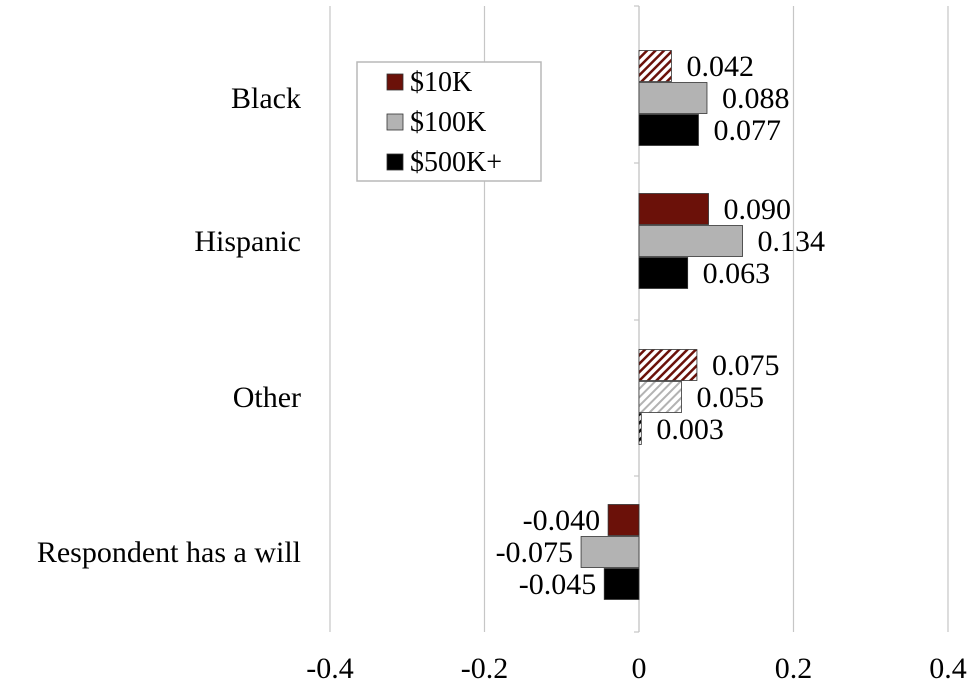 The image size is (972, 688). What do you see at coordinates (746, 365) in the screenshot?
I see `data-label: 0.075` at bounding box center [746, 365].